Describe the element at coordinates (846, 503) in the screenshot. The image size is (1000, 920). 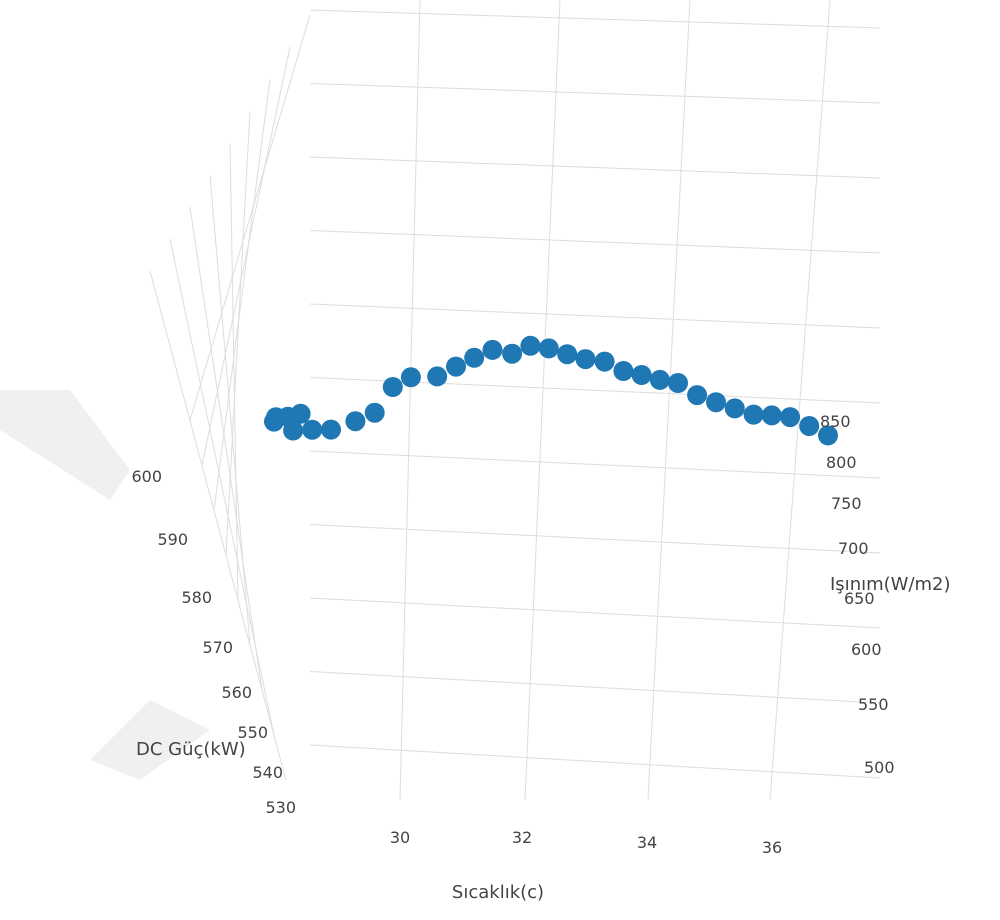
I see `y-tick-label: 750` at that location.